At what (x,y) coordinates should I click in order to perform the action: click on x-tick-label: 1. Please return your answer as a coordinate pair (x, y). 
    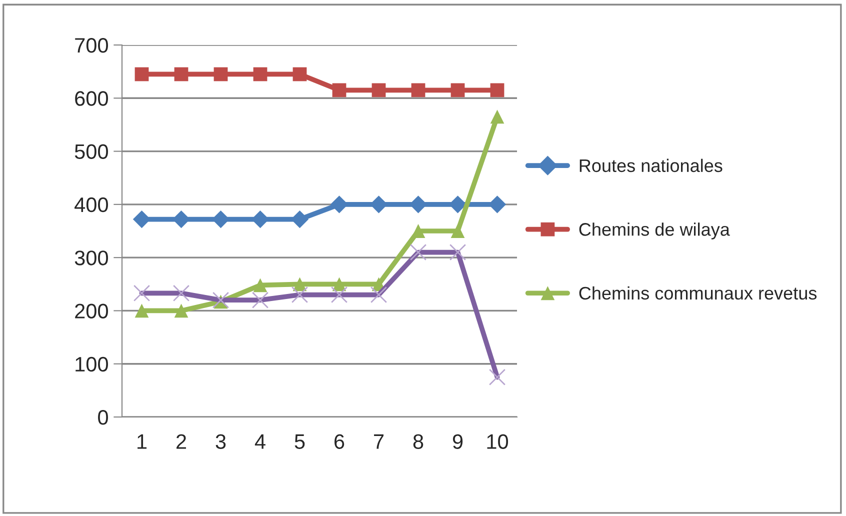
    Looking at the image, I should click on (142, 441).